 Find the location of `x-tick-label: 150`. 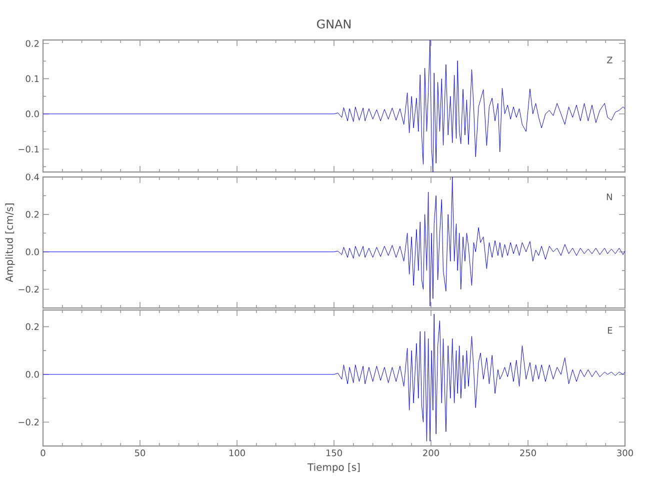

x-tick-label: 150 is located at coordinates (334, 453).